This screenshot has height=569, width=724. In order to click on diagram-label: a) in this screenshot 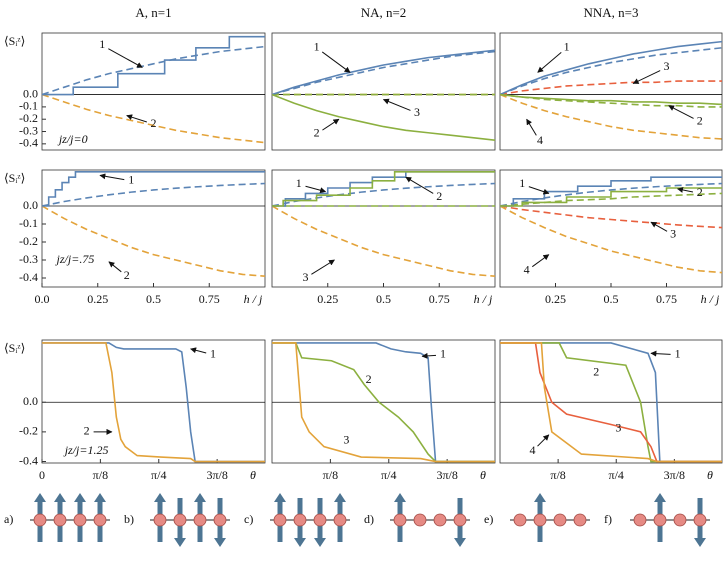, I will do `click(8, 519)`.